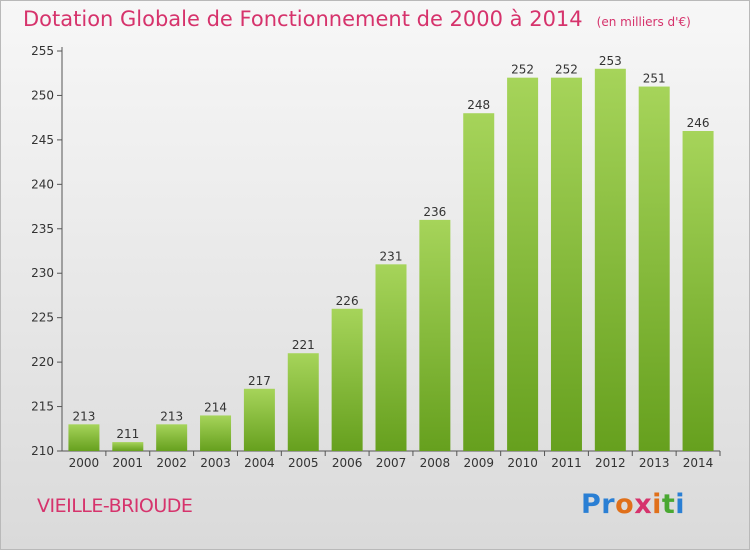  Describe the element at coordinates (434, 212) in the screenshot. I see `data-label: 236` at that location.